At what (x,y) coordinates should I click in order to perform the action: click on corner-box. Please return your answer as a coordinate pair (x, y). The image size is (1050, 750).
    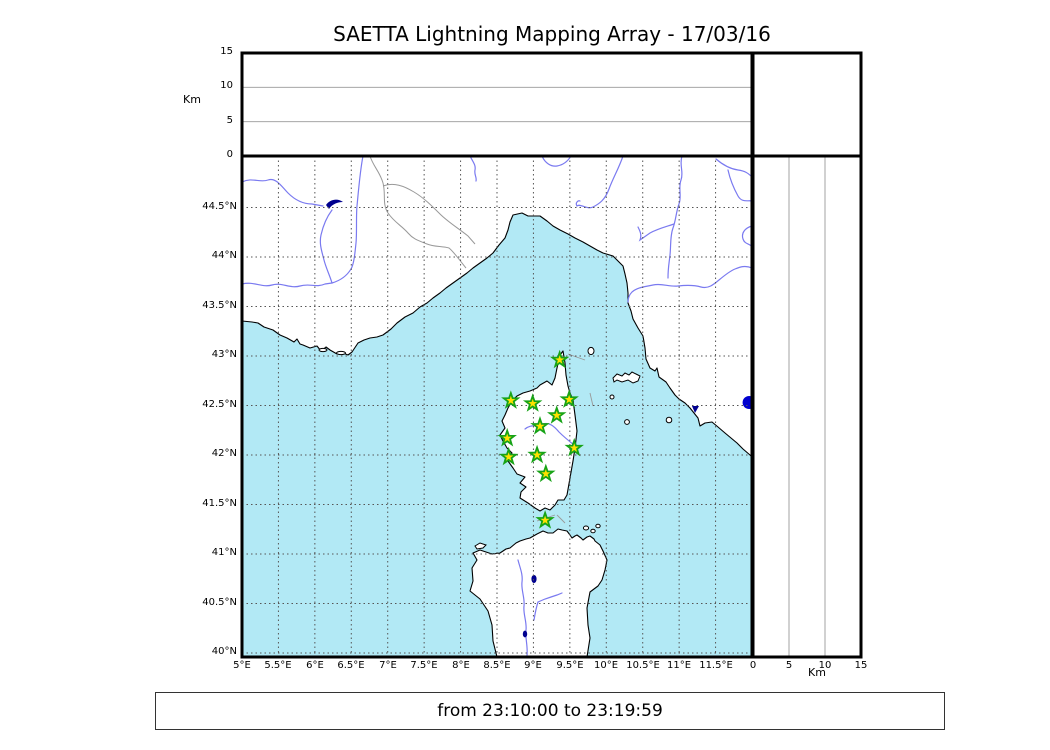
    Looking at the image, I should click on (807, 104).